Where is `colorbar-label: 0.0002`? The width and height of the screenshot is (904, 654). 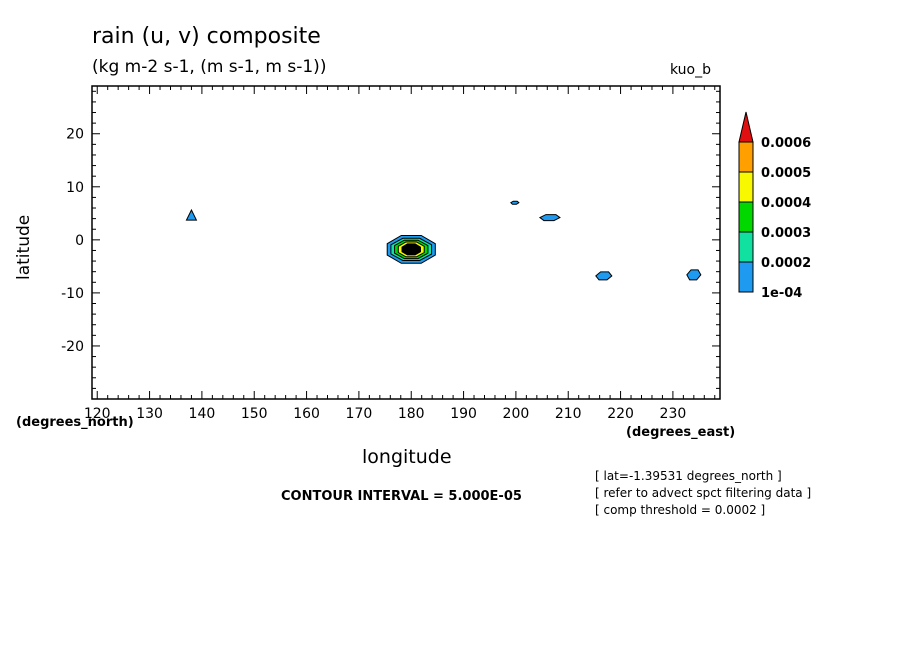
colorbar-label: 0.0002 is located at coordinates (786, 263).